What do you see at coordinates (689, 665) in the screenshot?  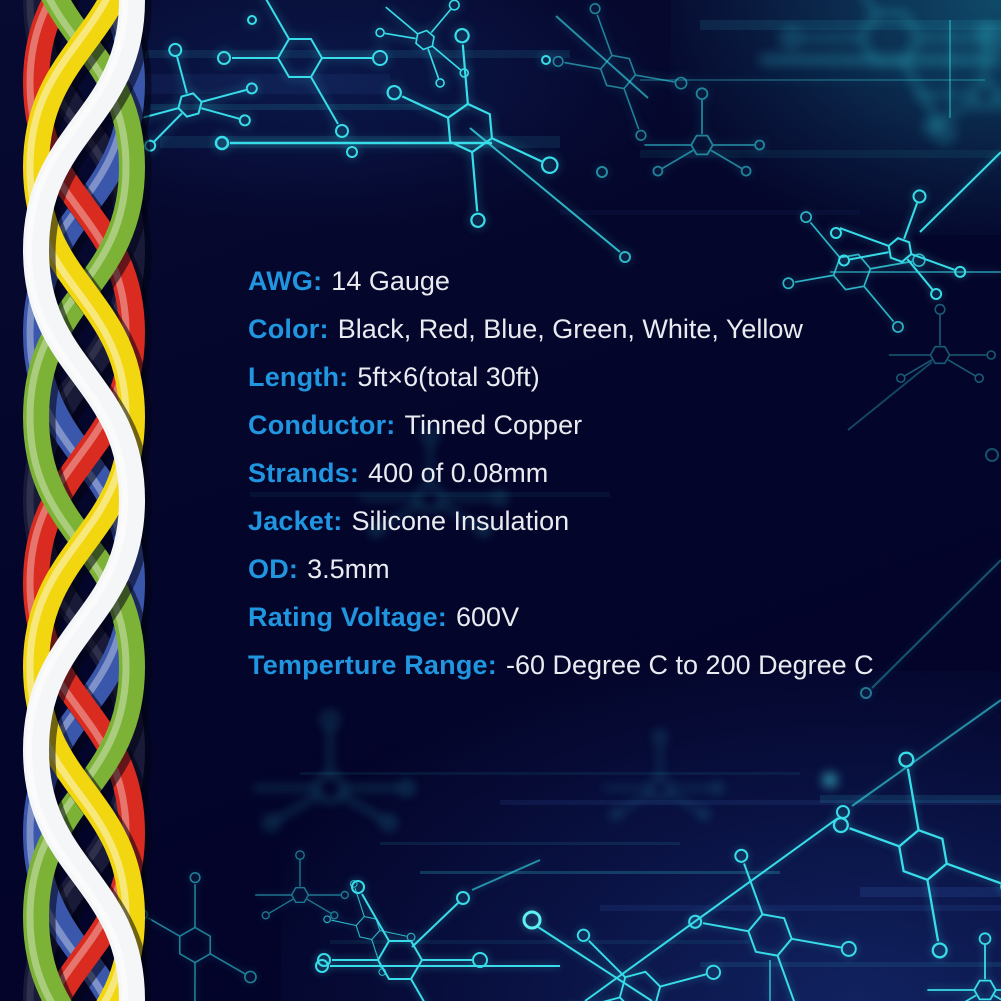 I see `spec-value: -60 Degree C to 200 Degree C` at bounding box center [689, 665].